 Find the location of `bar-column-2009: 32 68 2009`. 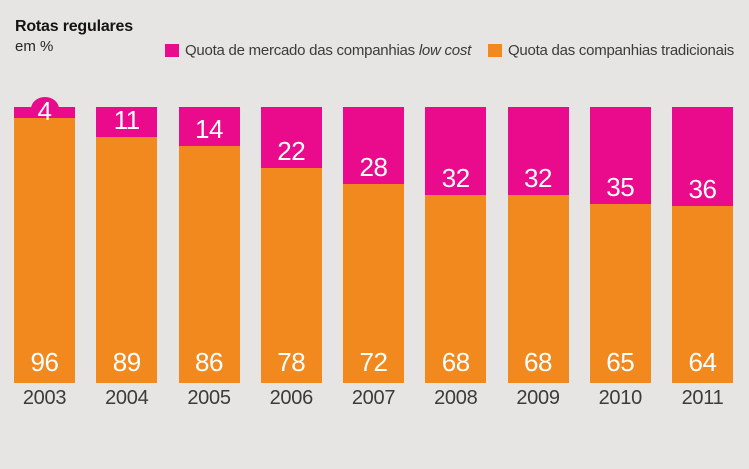

bar-column-2009: 32 68 2009 is located at coordinates (538, 257).